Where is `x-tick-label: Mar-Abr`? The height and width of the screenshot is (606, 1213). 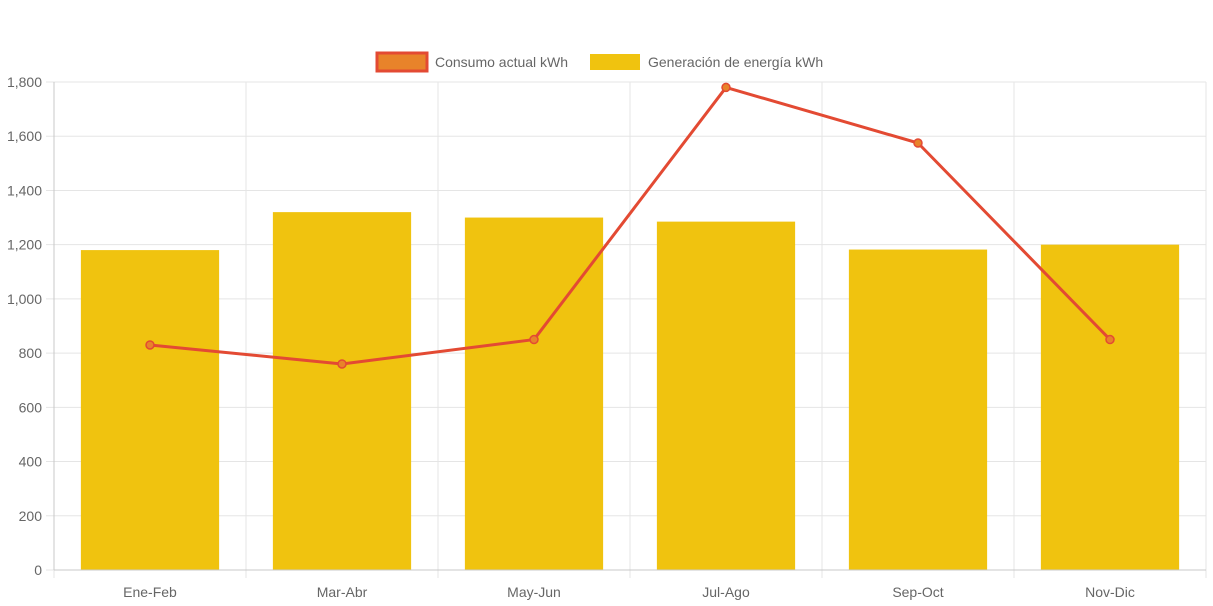
x-tick-label: Mar-Abr is located at coordinates (342, 592).